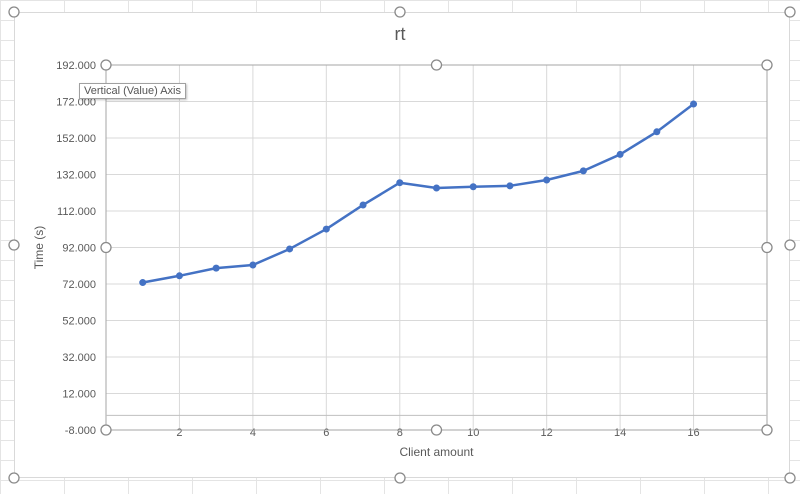 This screenshot has height=494, width=800. What do you see at coordinates (133, 91) in the screenshot?
I see `axis-tooltip: Vertical (Value) Axis` at bounding box center [133, 91].